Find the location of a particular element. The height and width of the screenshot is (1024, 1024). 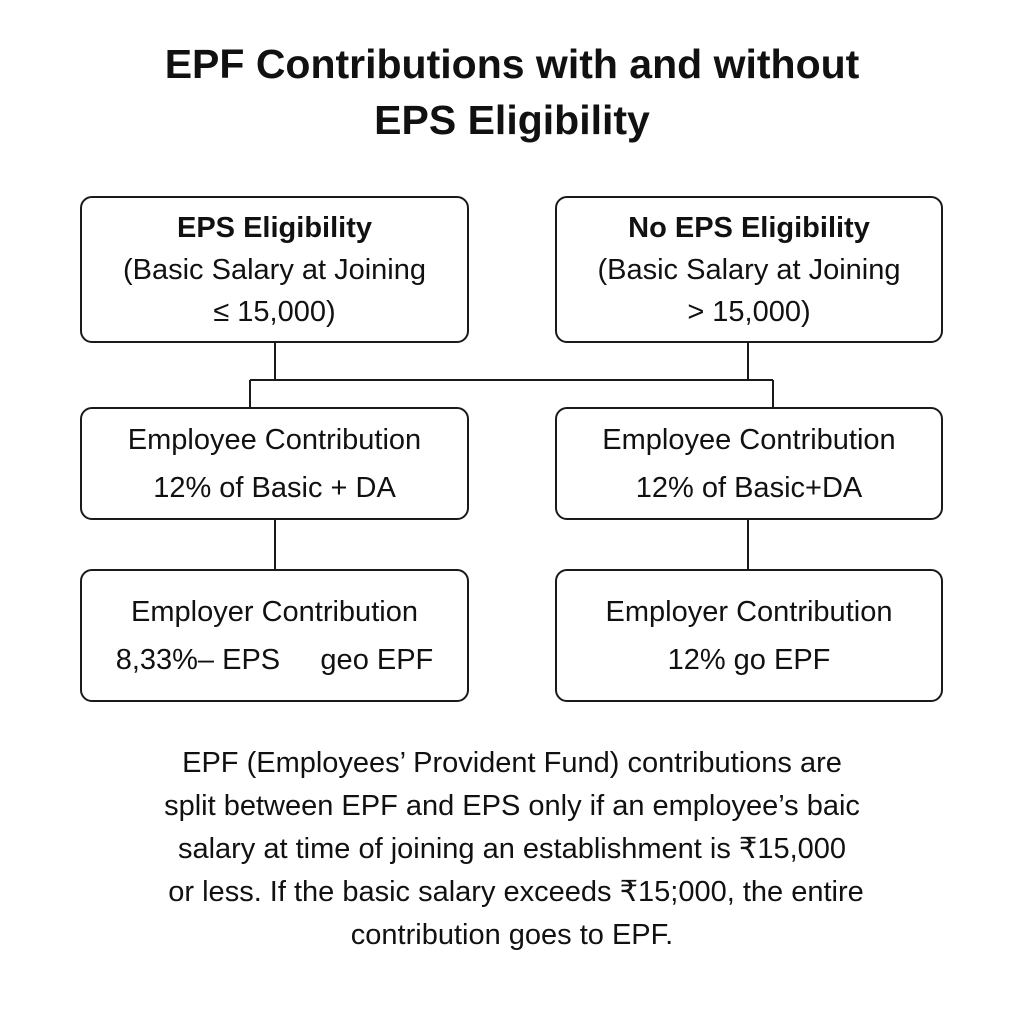

left-employee-contribution-box: Employee Contribution 12% of Basic + DA is located at coordinates (274, 463).